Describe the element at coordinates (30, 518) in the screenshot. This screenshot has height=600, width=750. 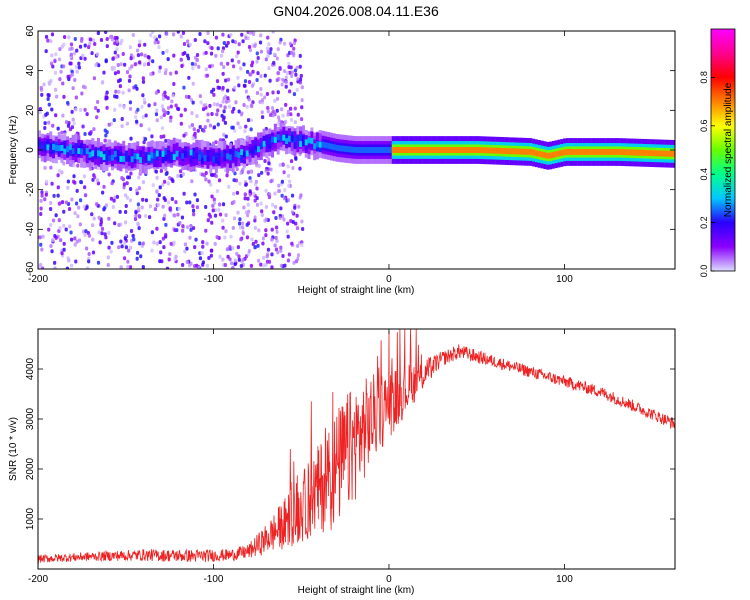
I see `snr-y-tick-label: 1000` at that location.